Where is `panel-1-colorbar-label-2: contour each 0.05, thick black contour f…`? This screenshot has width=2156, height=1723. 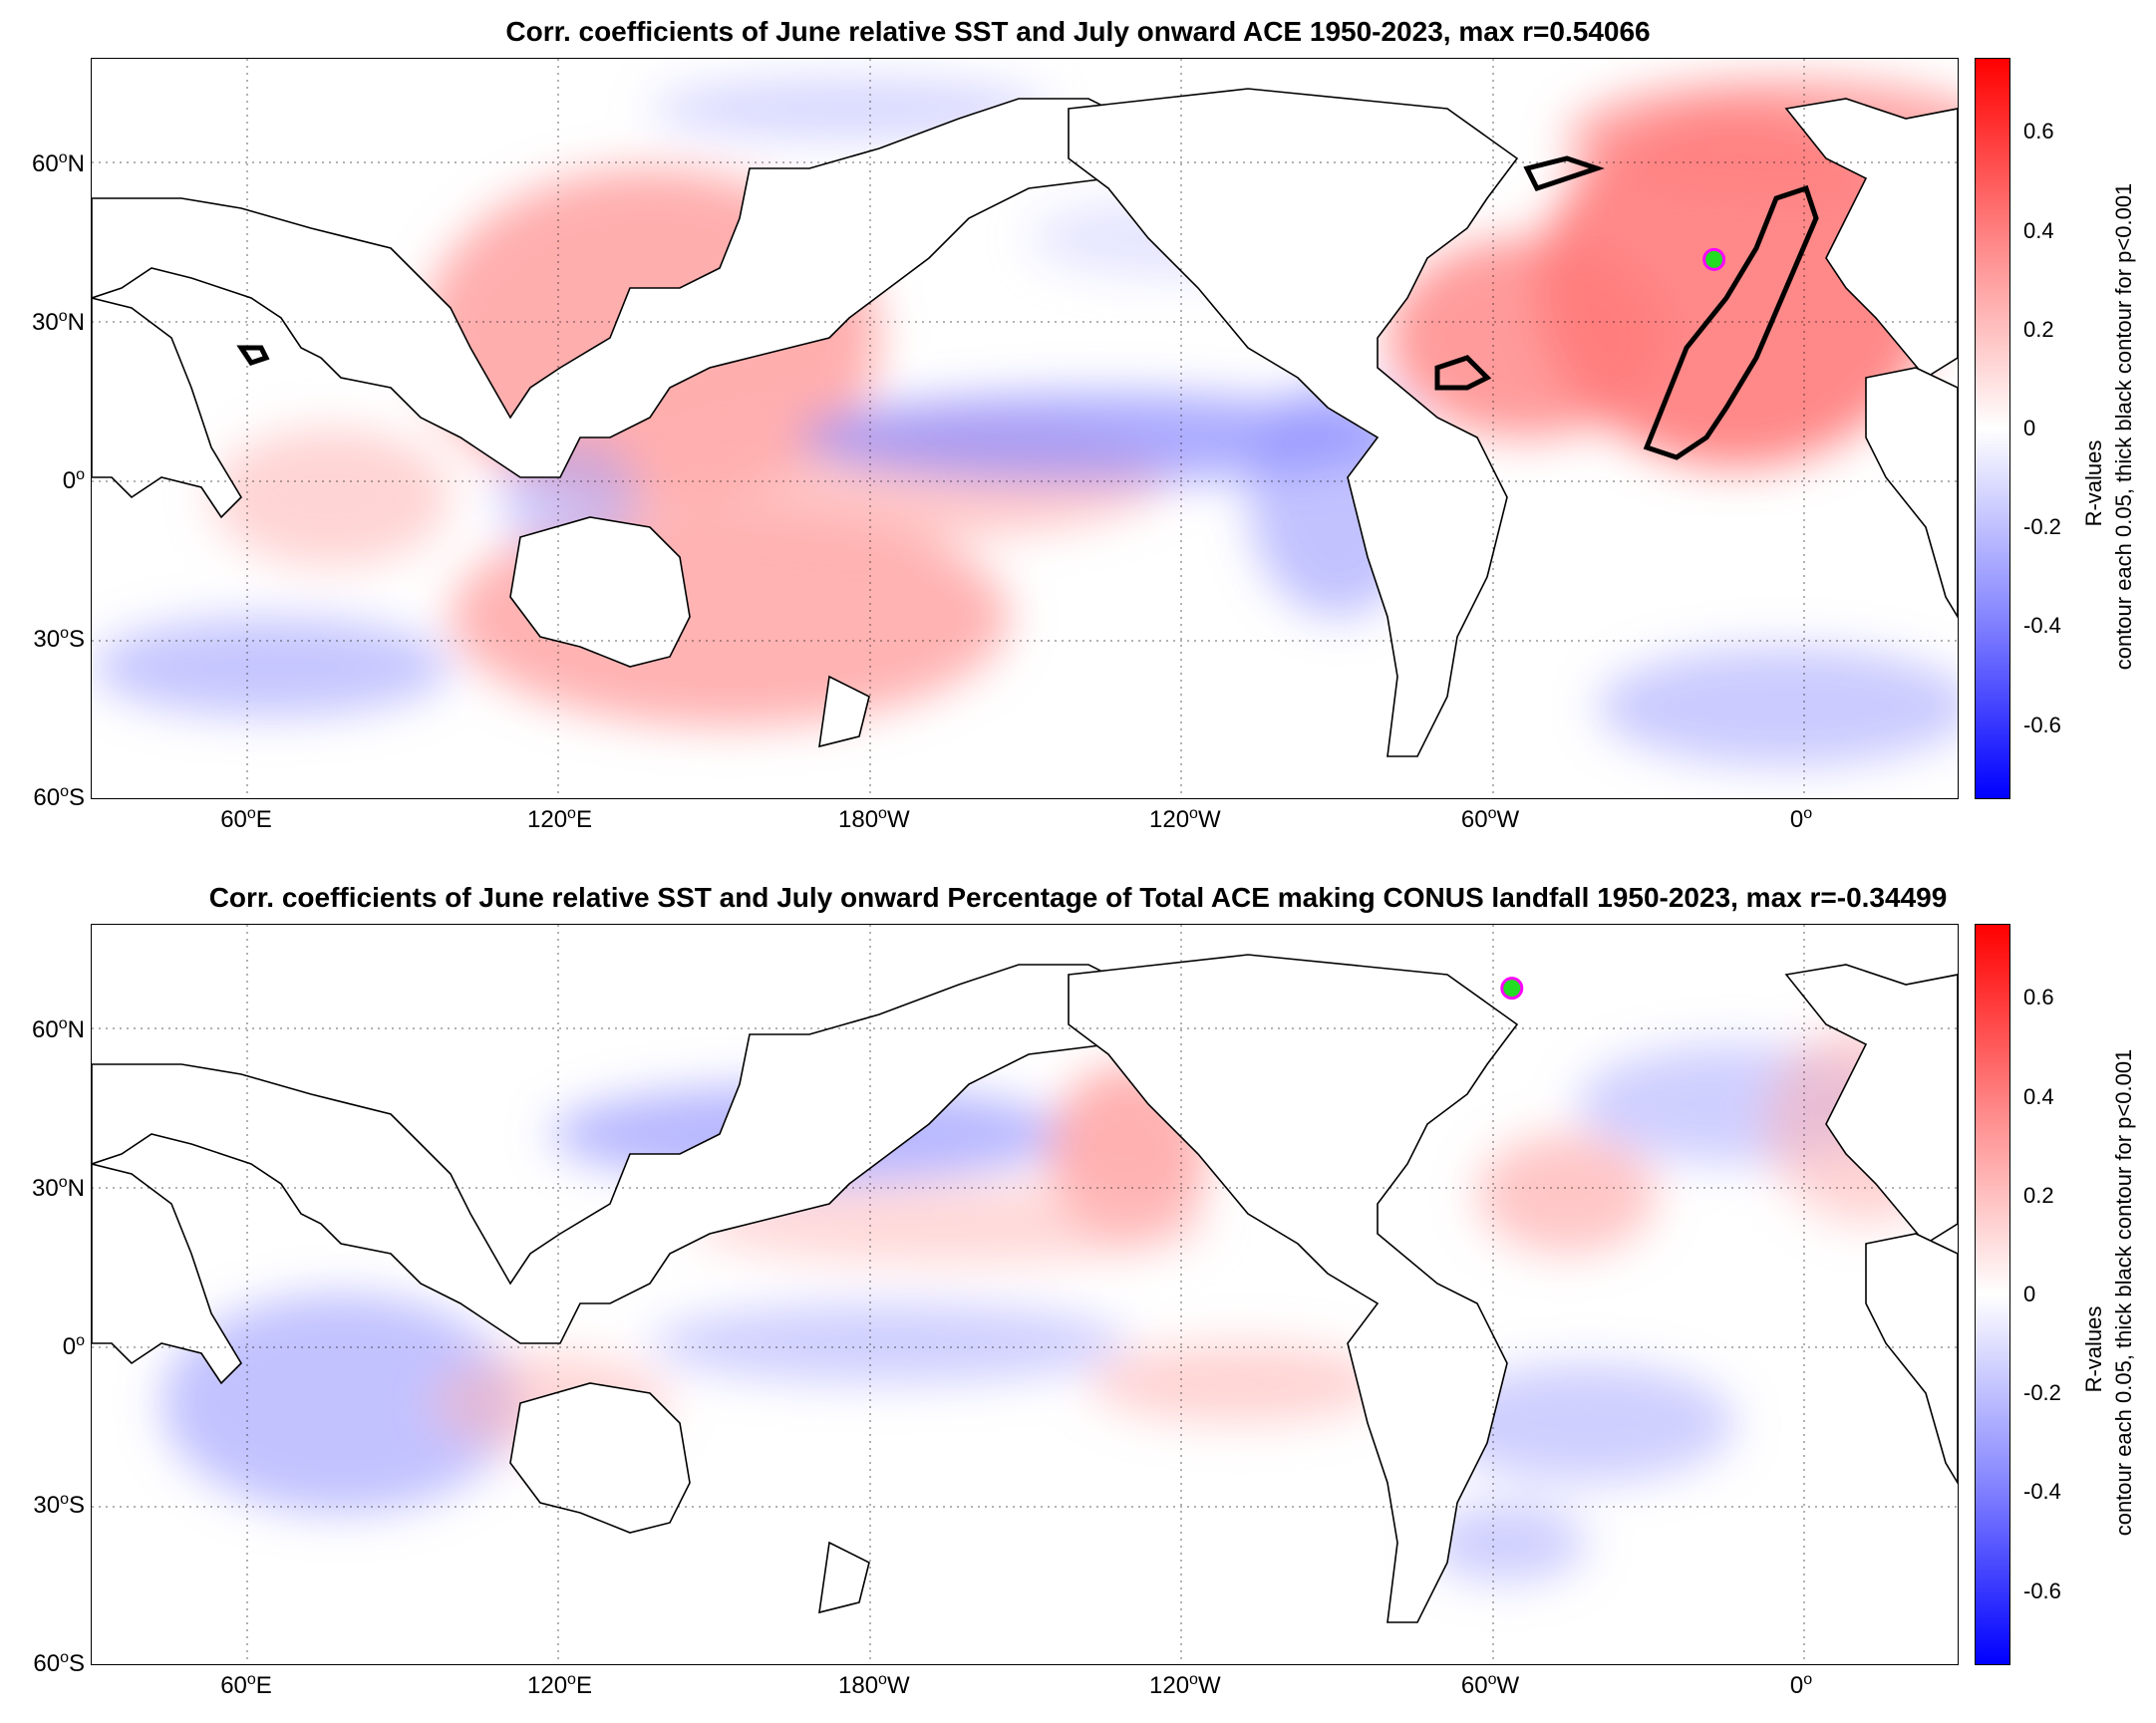 panel-1-colorbar-label-2: contour each 0.05, thick black contour f… is located at coordinates (2123, 427).